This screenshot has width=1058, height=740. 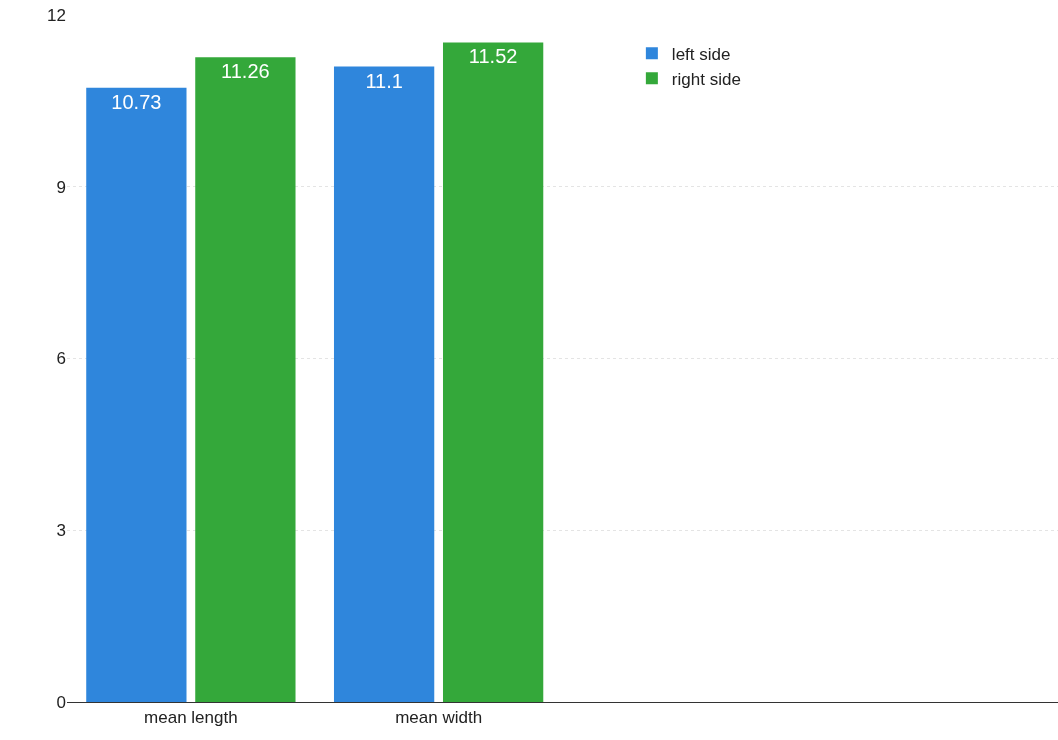 What do you see at coordinates (706, 79) in the screenshot?
I see `legend-label: right side` at bounding box center [706, 79].